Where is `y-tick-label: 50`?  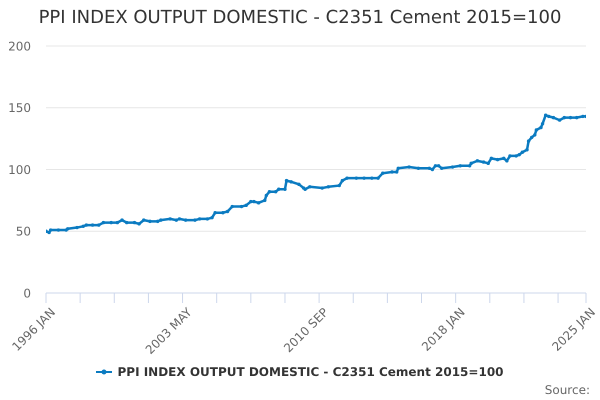 y-tick-label: 50 is located at coordinates (23, 231).